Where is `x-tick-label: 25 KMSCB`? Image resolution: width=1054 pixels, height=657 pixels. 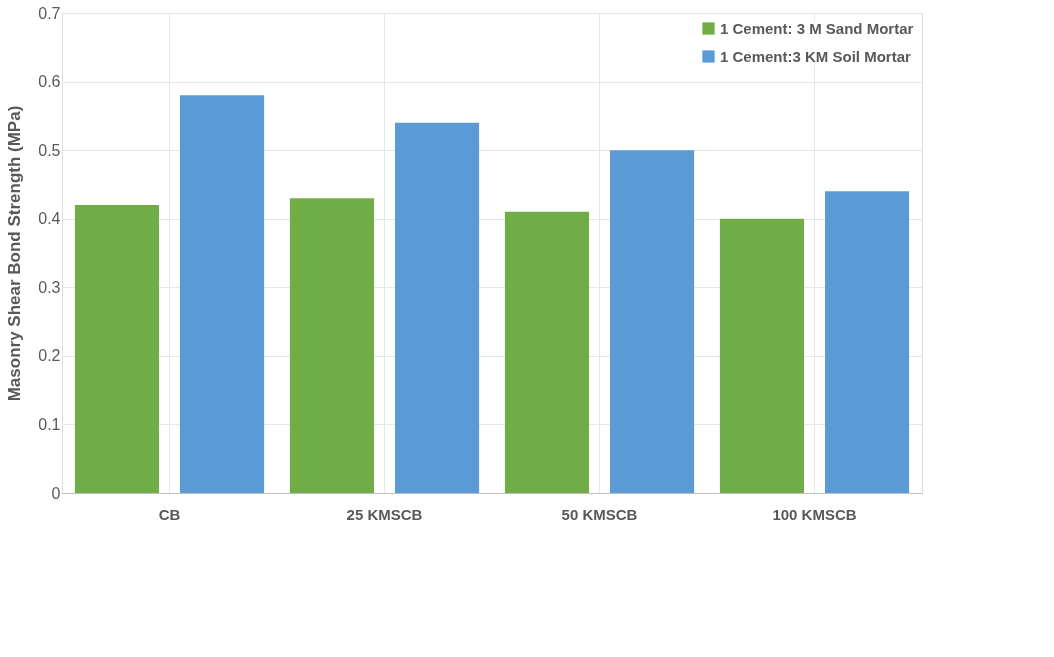
x-tick-label: 25 KMSCB is located at coordinates (384, 514).